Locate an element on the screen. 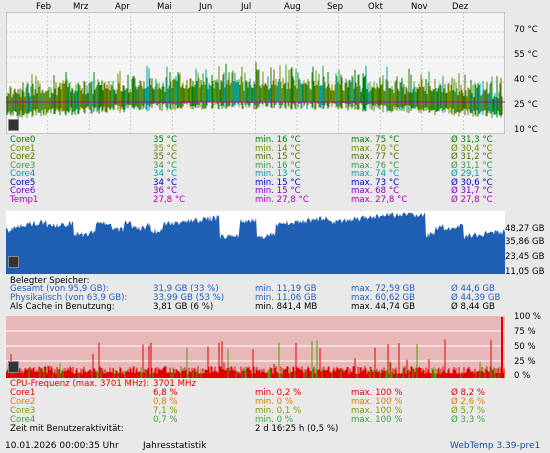 This screenshot has height=453, width=550. y-tick: 70 °C is located at coordinates (526, 30).